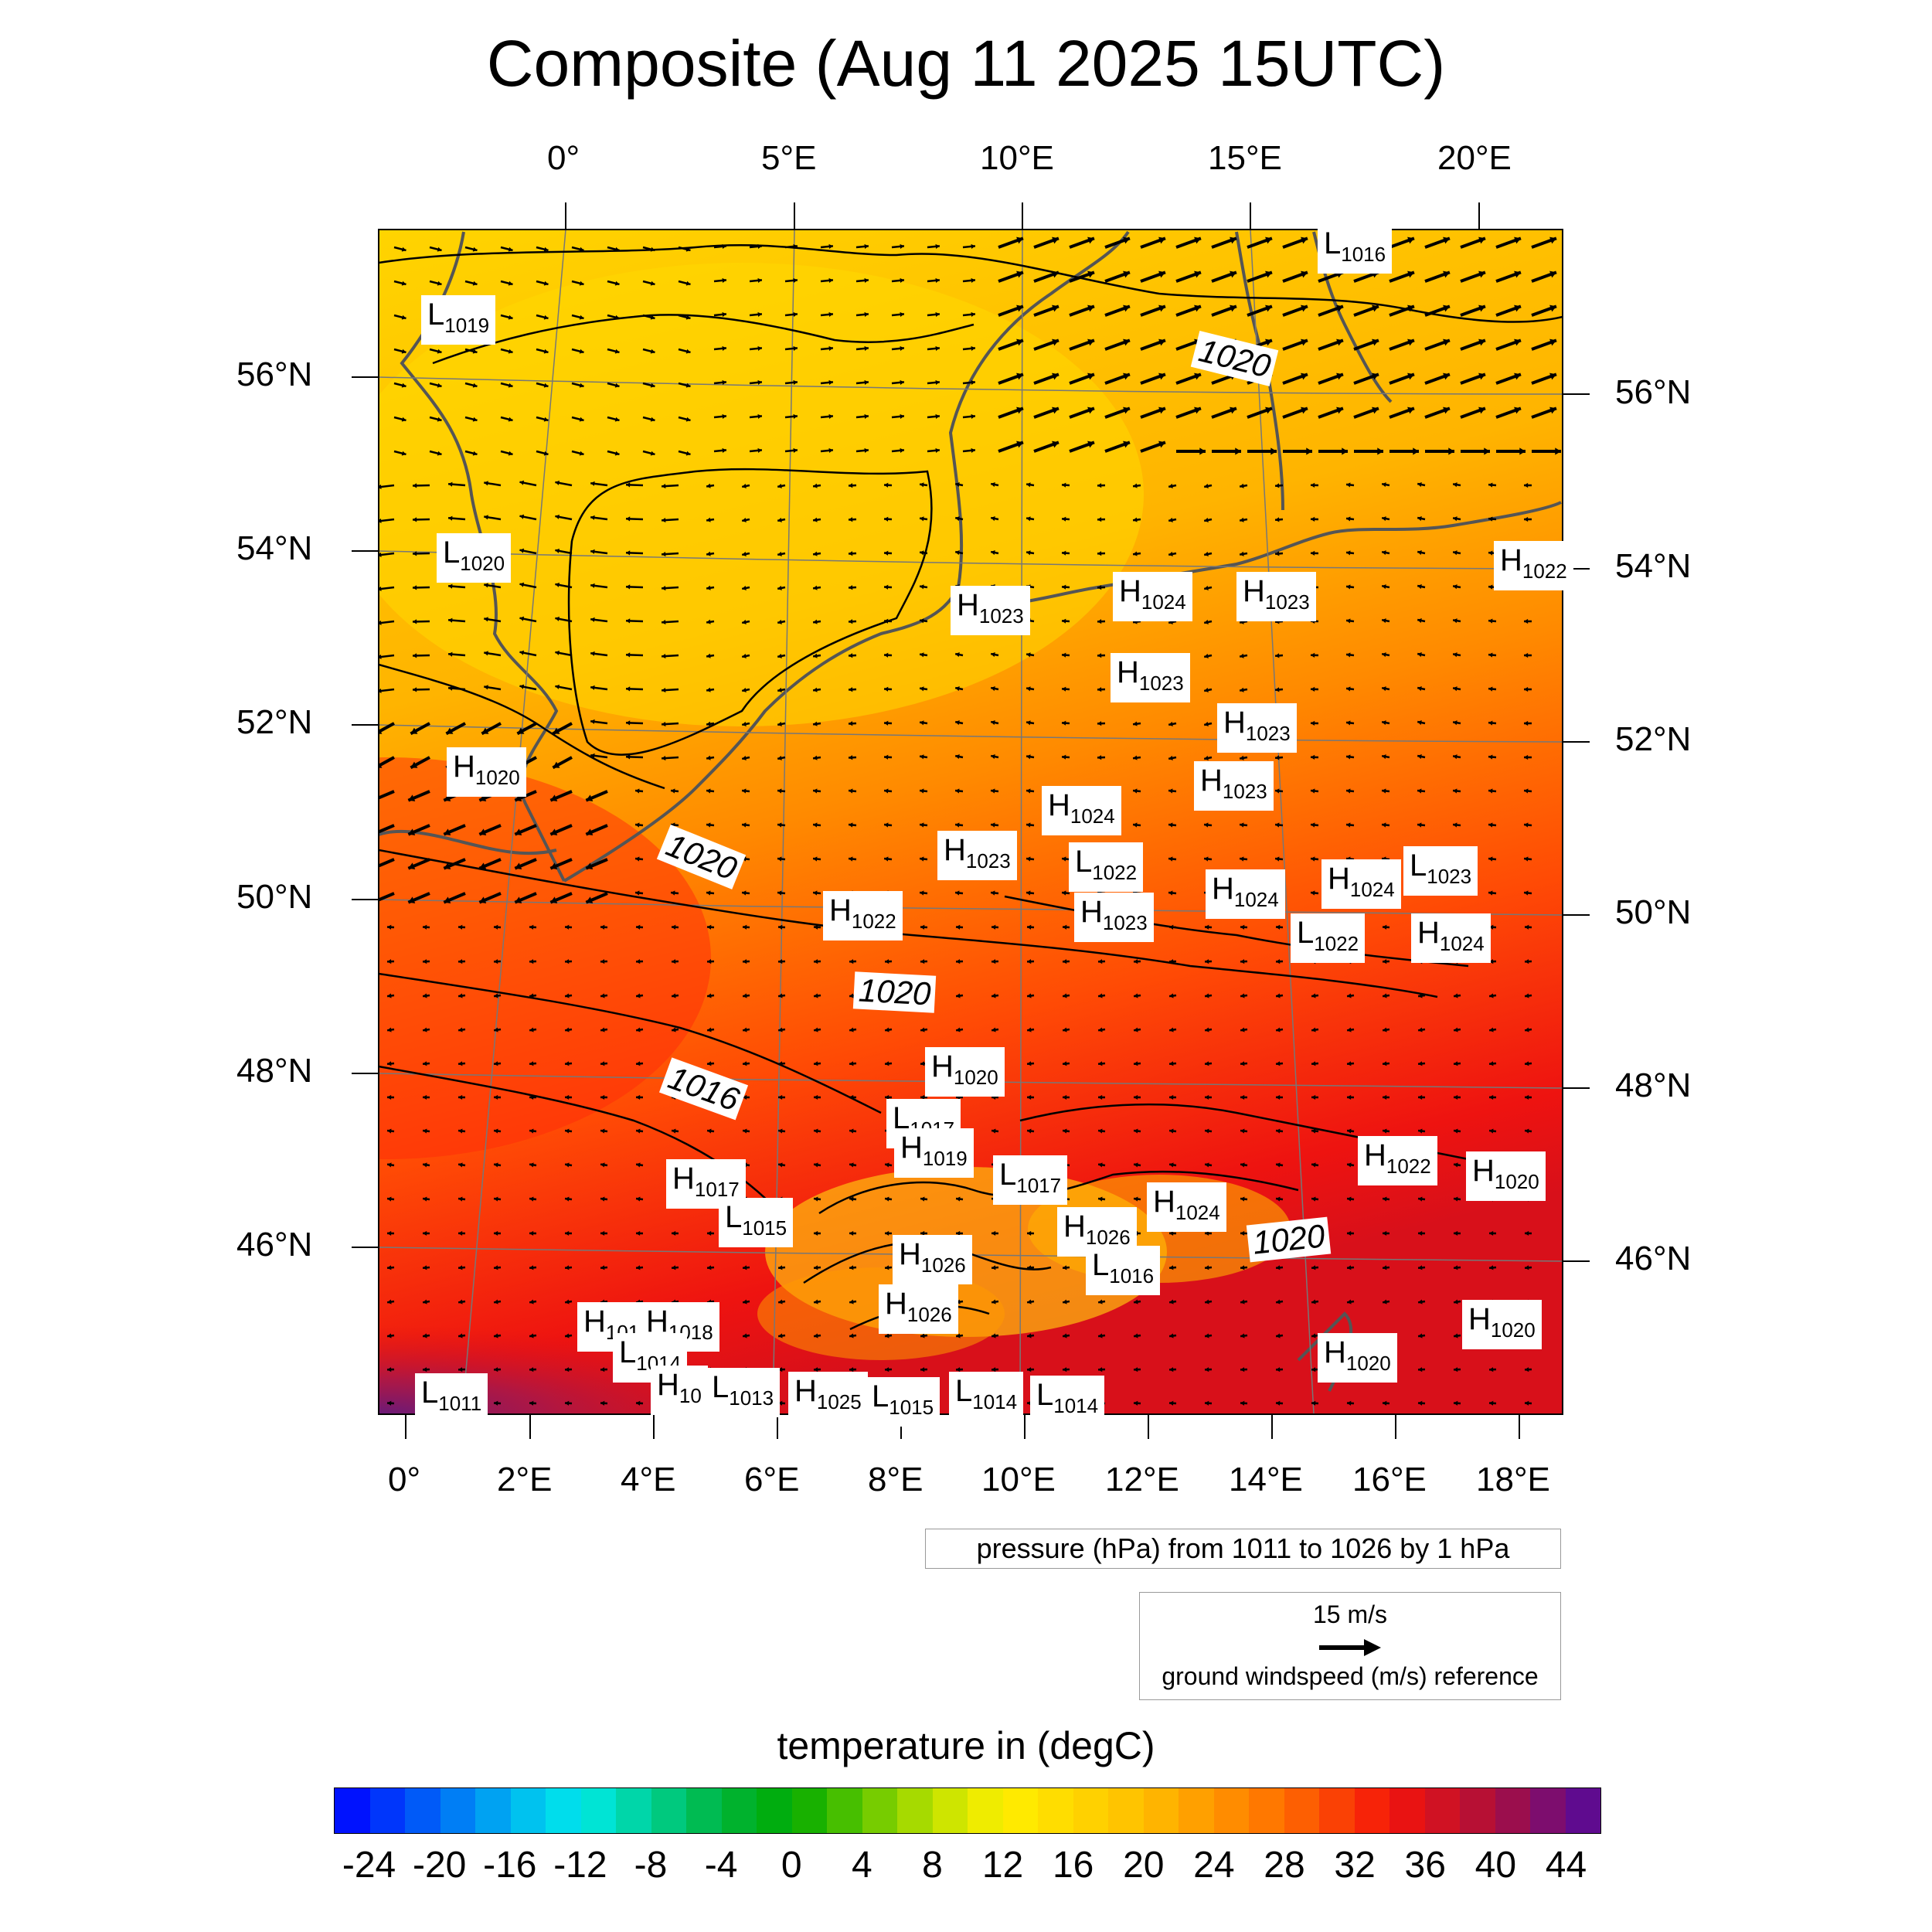  What do you see at coordinates (580, 1866) in the screenshot?
I see `colorbar-tick-label: -12` at bounding box center [580, 1866].